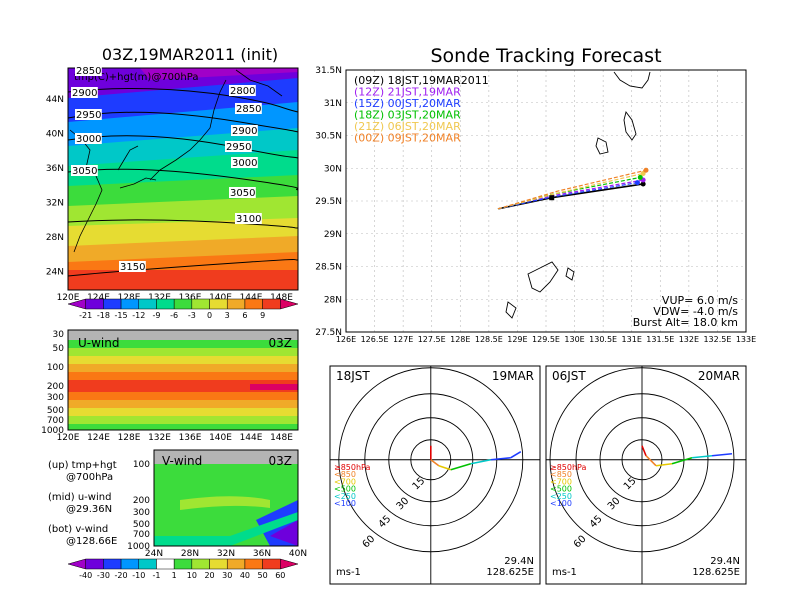 Image resolution: width=792 pixels, height=616 pixels. I want to click on tracking-x-tick: 128.5E, so click(489, 339).